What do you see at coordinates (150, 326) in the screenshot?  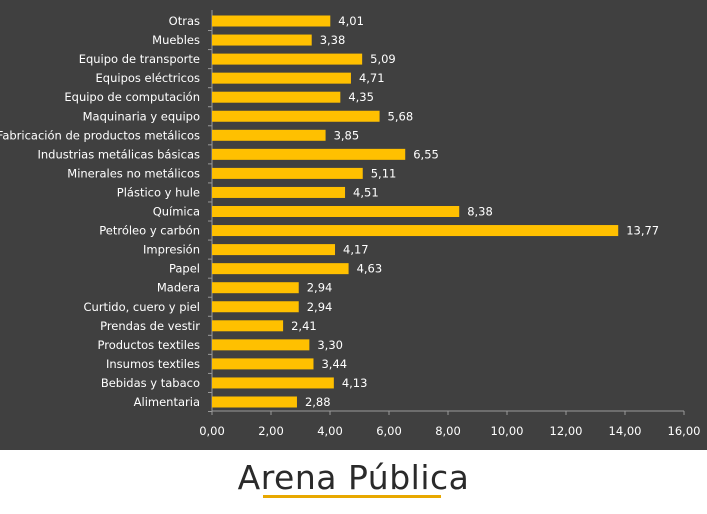 I see `category-label: Prendas de vestir` at bounding box center [150, 326].